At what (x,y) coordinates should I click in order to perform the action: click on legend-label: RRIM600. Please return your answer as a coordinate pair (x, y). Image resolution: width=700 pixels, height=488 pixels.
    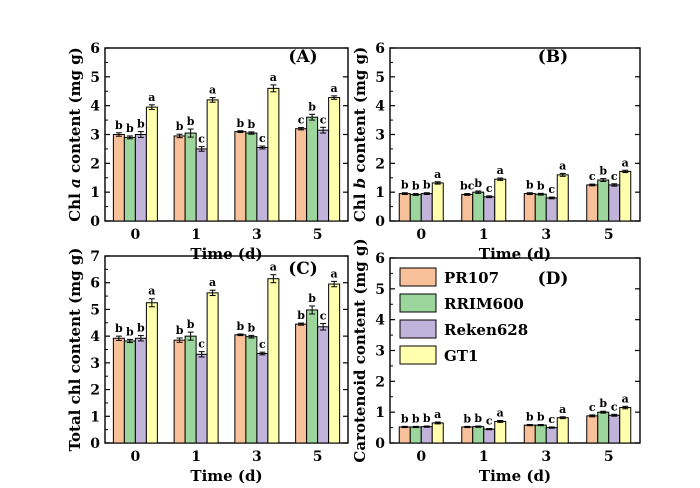
    Looking at the image, I should click on (484, 304).